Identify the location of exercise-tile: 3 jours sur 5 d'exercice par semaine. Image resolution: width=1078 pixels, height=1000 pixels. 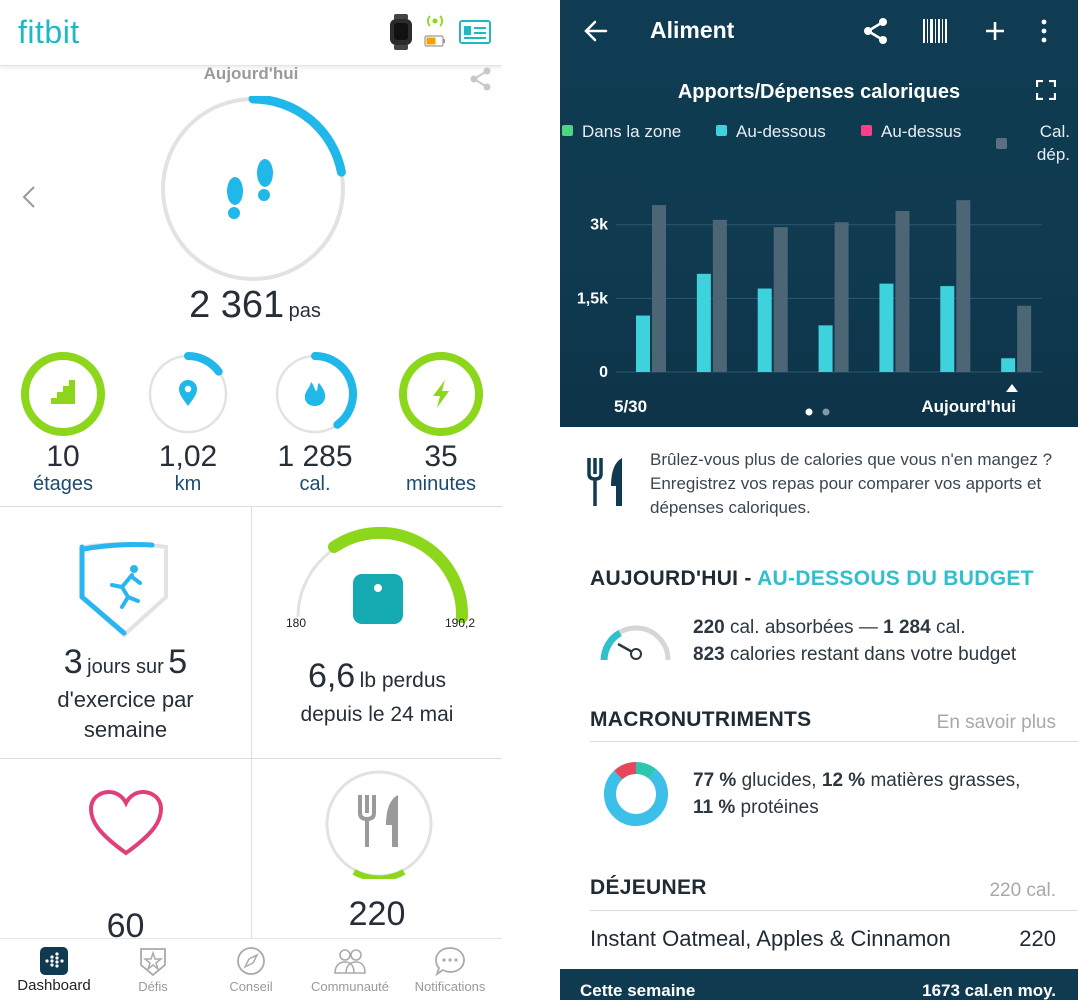
(125, 632).